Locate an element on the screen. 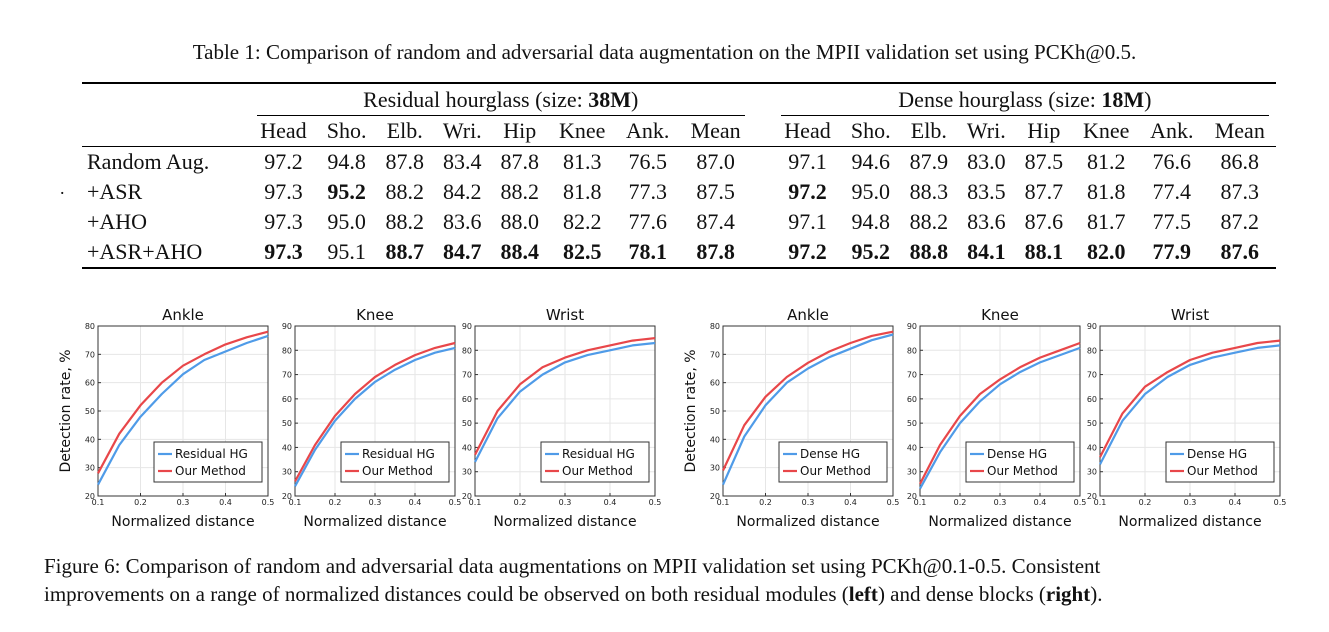  table-cell: 87.6 is located at coordinates (1044, 221).